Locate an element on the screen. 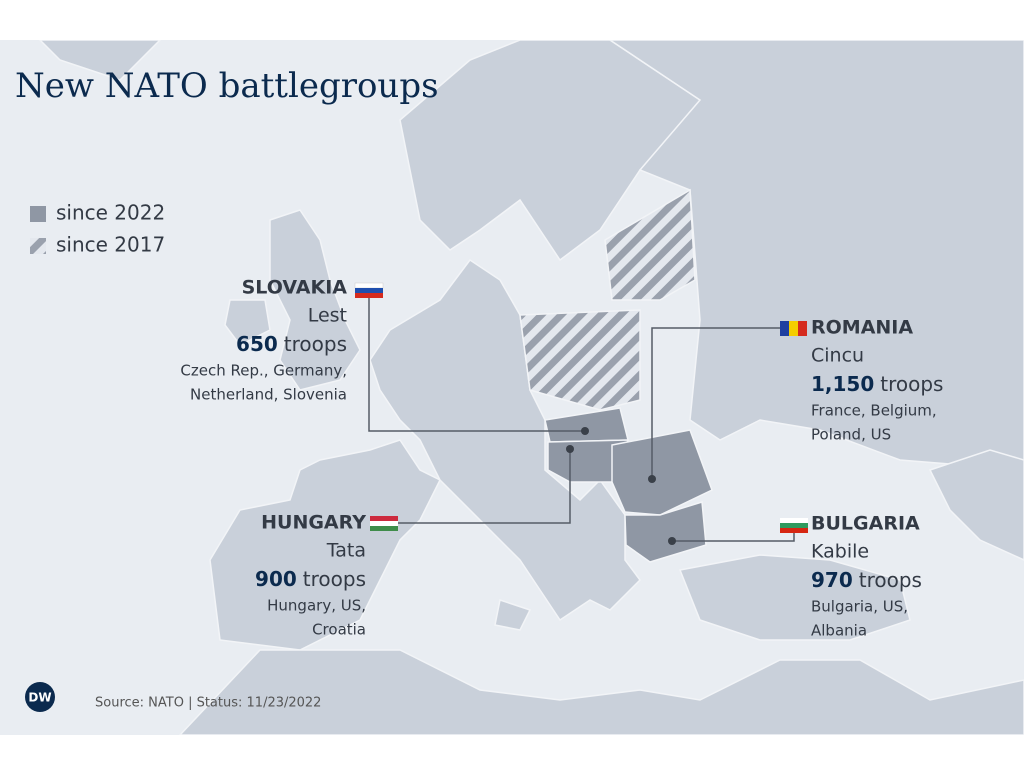 Image resolution: width=1024 pixels, height=768 pixels. contributors: Bulgaria, US, is located at coordinates (859, 607).